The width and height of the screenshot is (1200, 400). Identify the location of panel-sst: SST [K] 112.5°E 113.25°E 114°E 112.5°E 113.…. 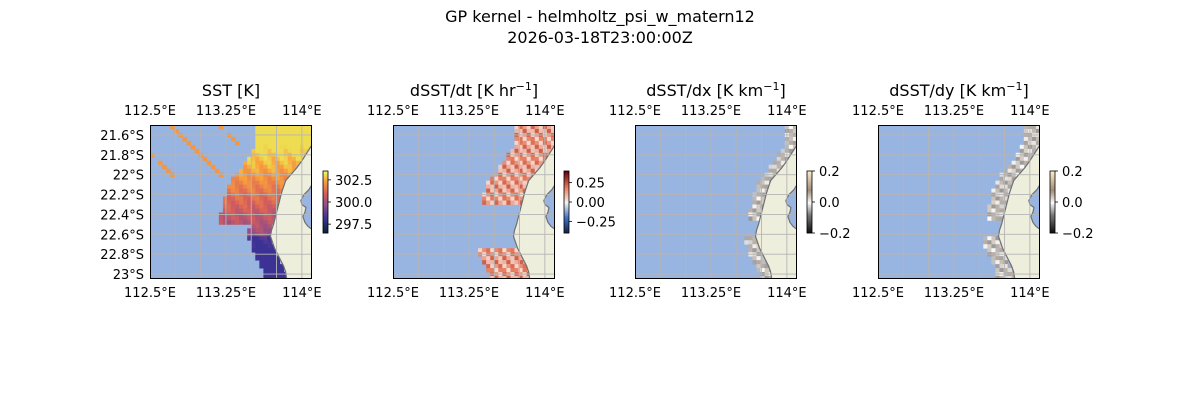
(236, 191).